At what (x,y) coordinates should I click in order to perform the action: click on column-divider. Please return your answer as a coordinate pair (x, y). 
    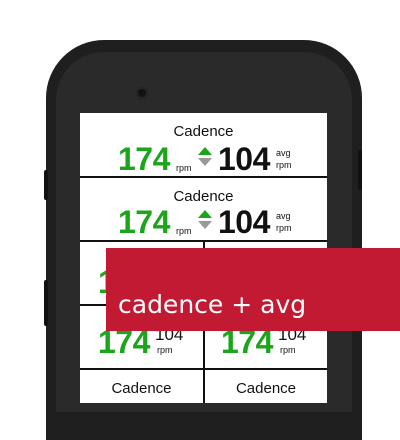
    Looking at the image, I should click on (204, 354).